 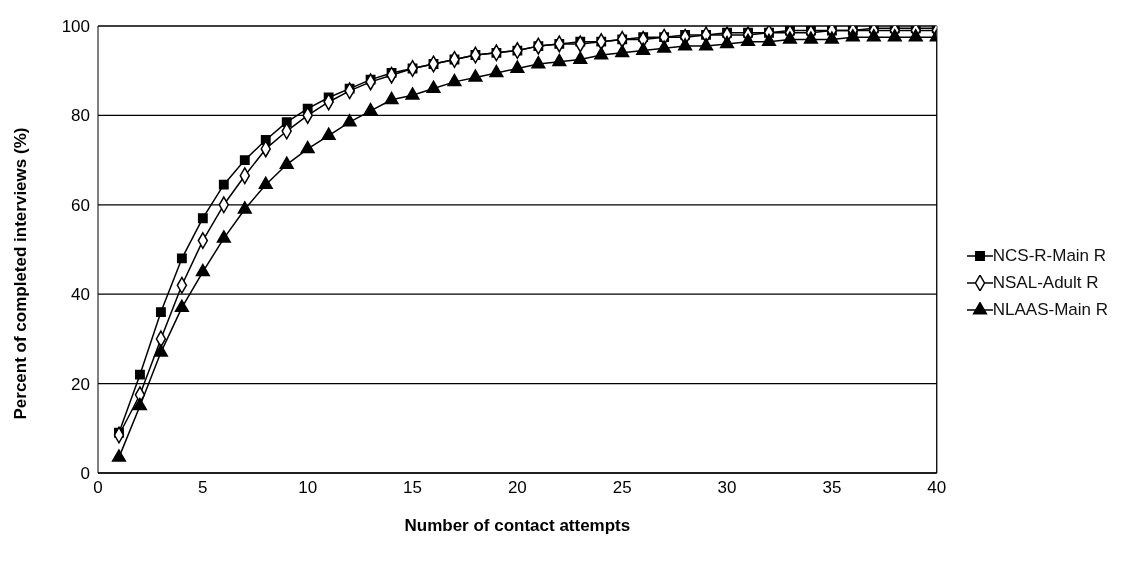 I want to click on x-tick-label: 25, so click(x=622, y=488).